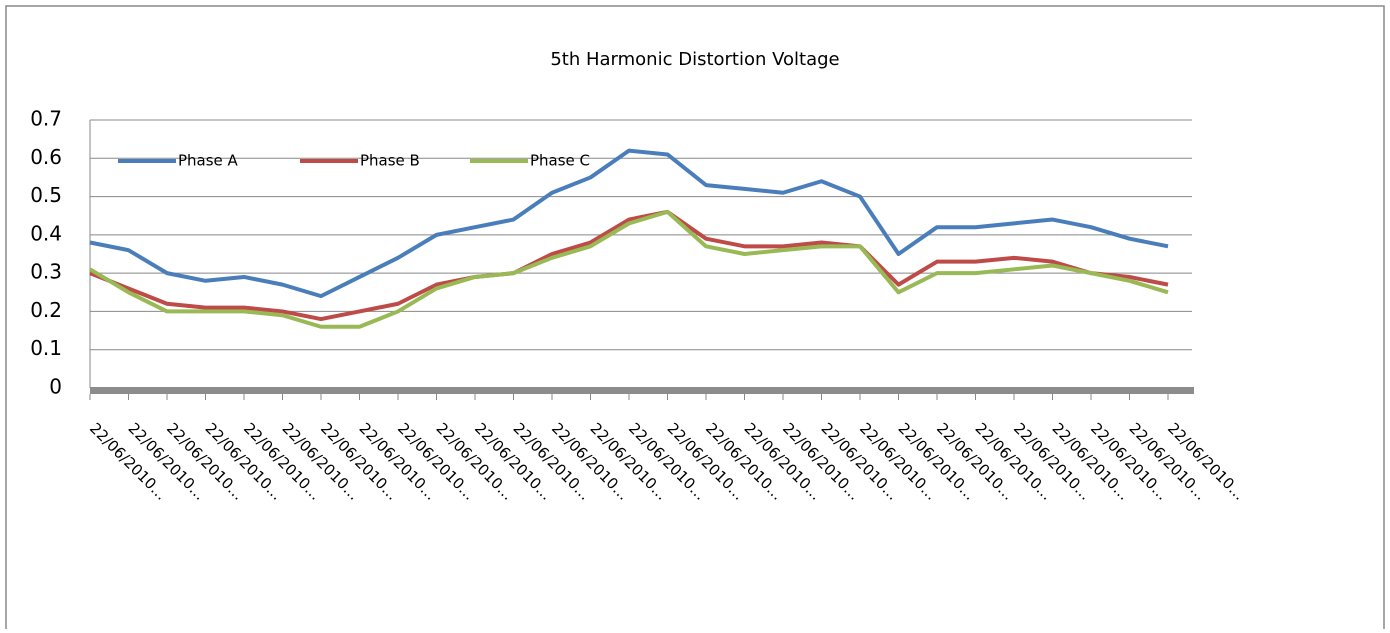 This screenshot has width=1390, height=633. Describe the element at coordinates (208, 161) in the screenshot. I see `legend-label: Phase A` at that location.